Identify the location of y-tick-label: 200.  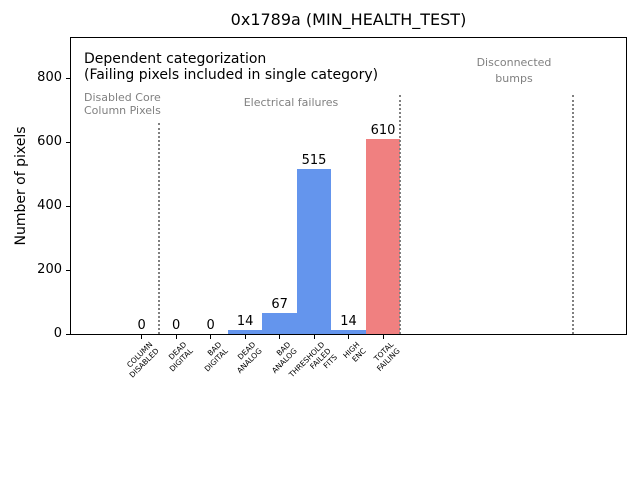
(49, 269).